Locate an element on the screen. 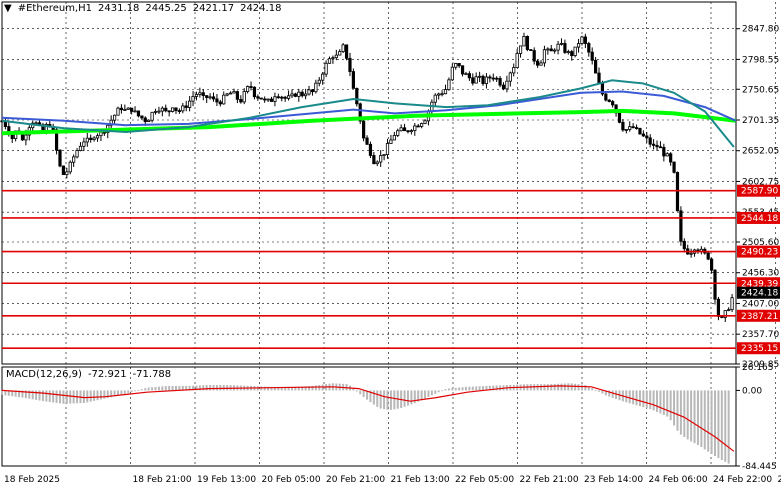 The width and height of the screenshot is (781, 493). x-tick-label: 22 Feb 05:00 is located at coordinates (484, 480).